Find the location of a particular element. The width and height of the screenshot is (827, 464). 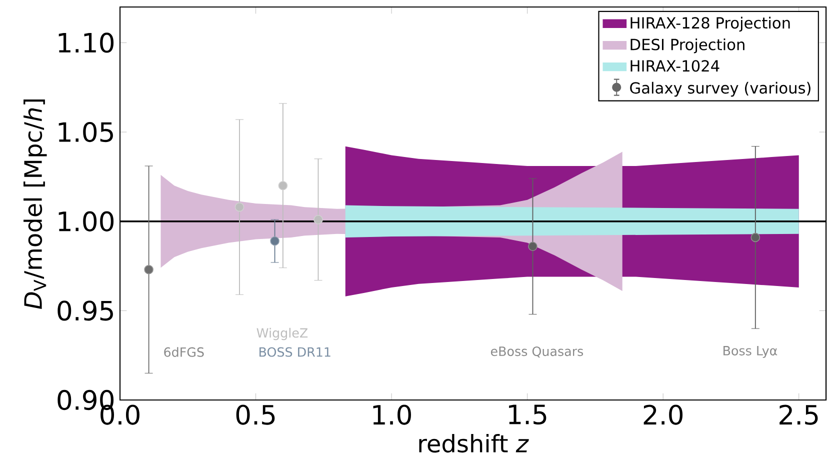

y-axis-title: D$_{V}$/model [Mpc/h] is located at coordinates (35, 204).